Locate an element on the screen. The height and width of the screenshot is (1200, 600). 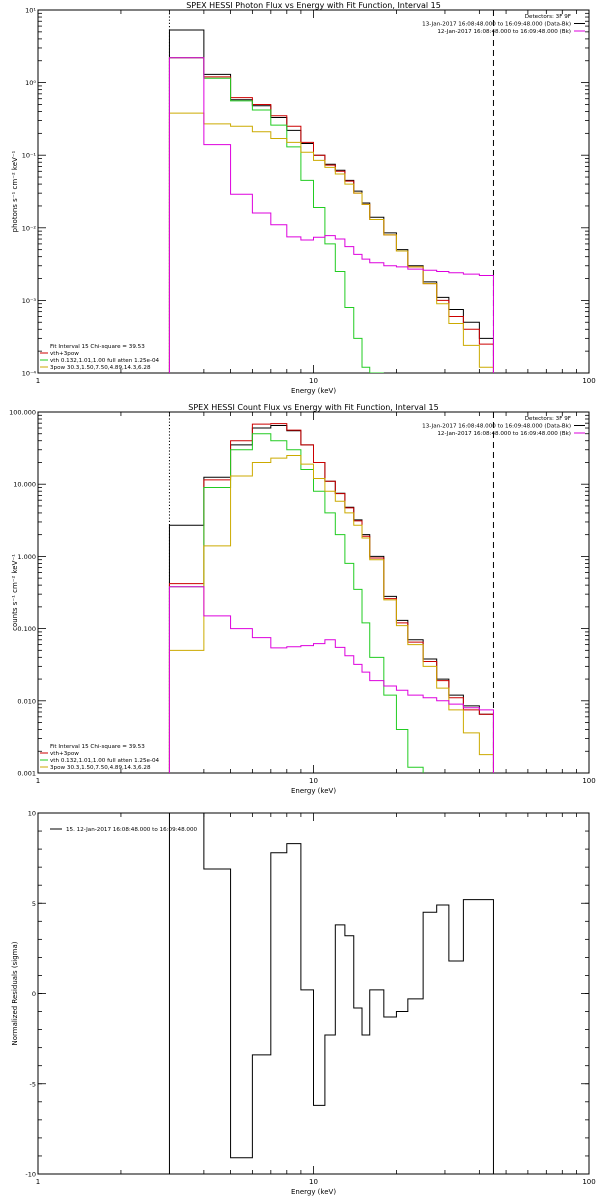
y-tick-label: 0 is located at coordinates (34, 994).